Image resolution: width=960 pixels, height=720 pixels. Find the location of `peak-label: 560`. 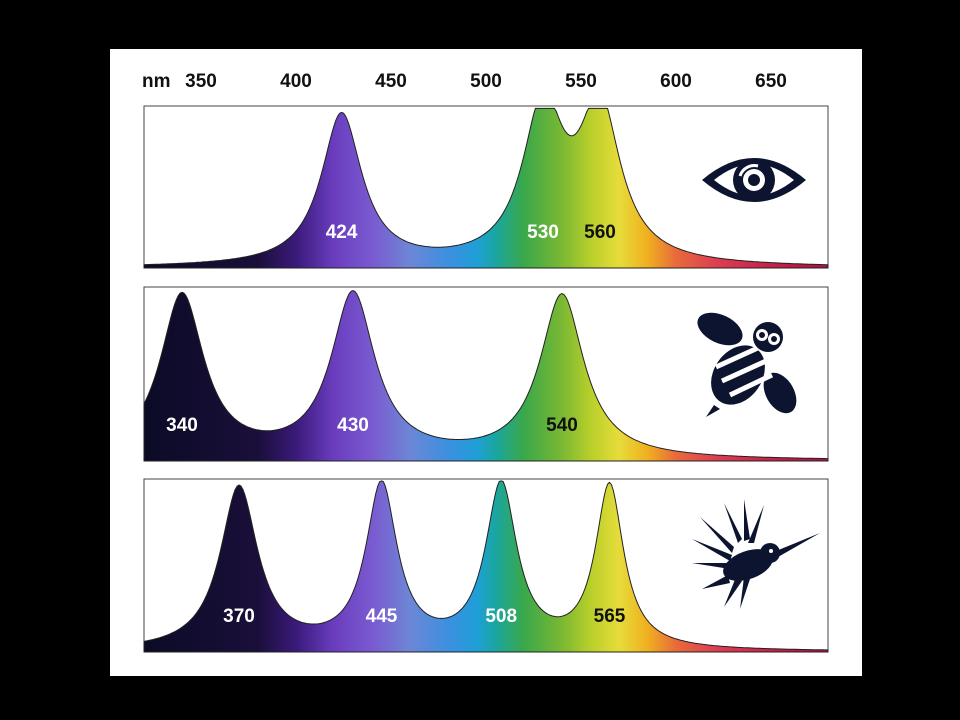

peak-label: 560 is located at coordinates (600, 232).